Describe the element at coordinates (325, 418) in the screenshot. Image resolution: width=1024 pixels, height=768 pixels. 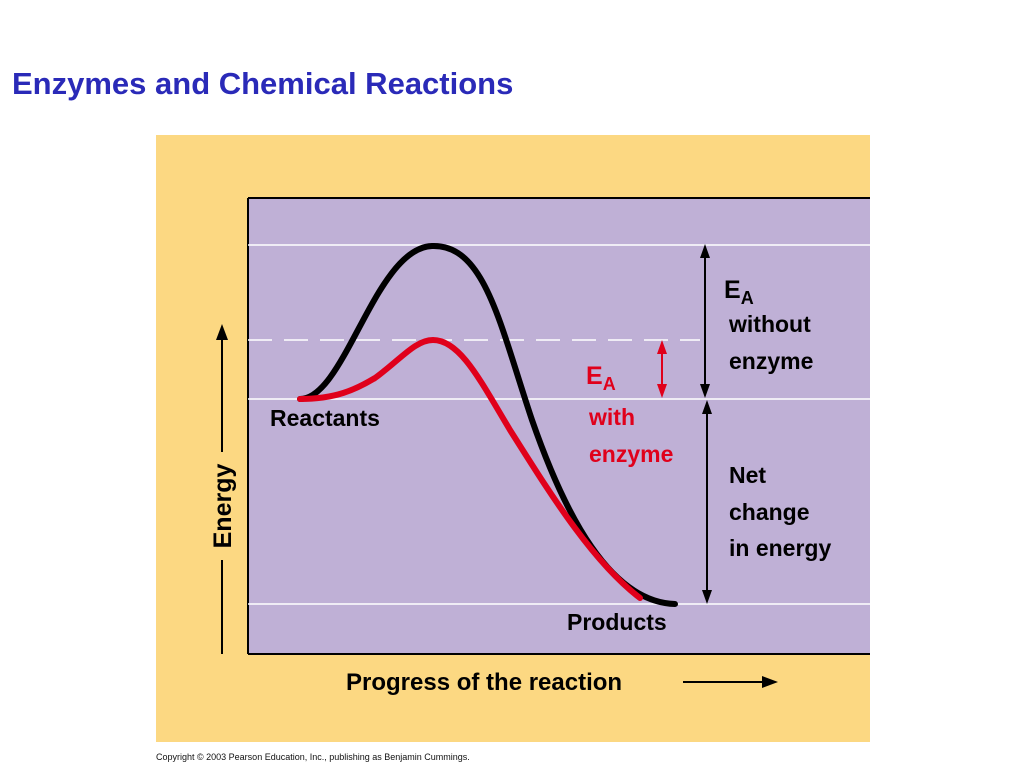
I see `reactants-label: Reactants` at that location.